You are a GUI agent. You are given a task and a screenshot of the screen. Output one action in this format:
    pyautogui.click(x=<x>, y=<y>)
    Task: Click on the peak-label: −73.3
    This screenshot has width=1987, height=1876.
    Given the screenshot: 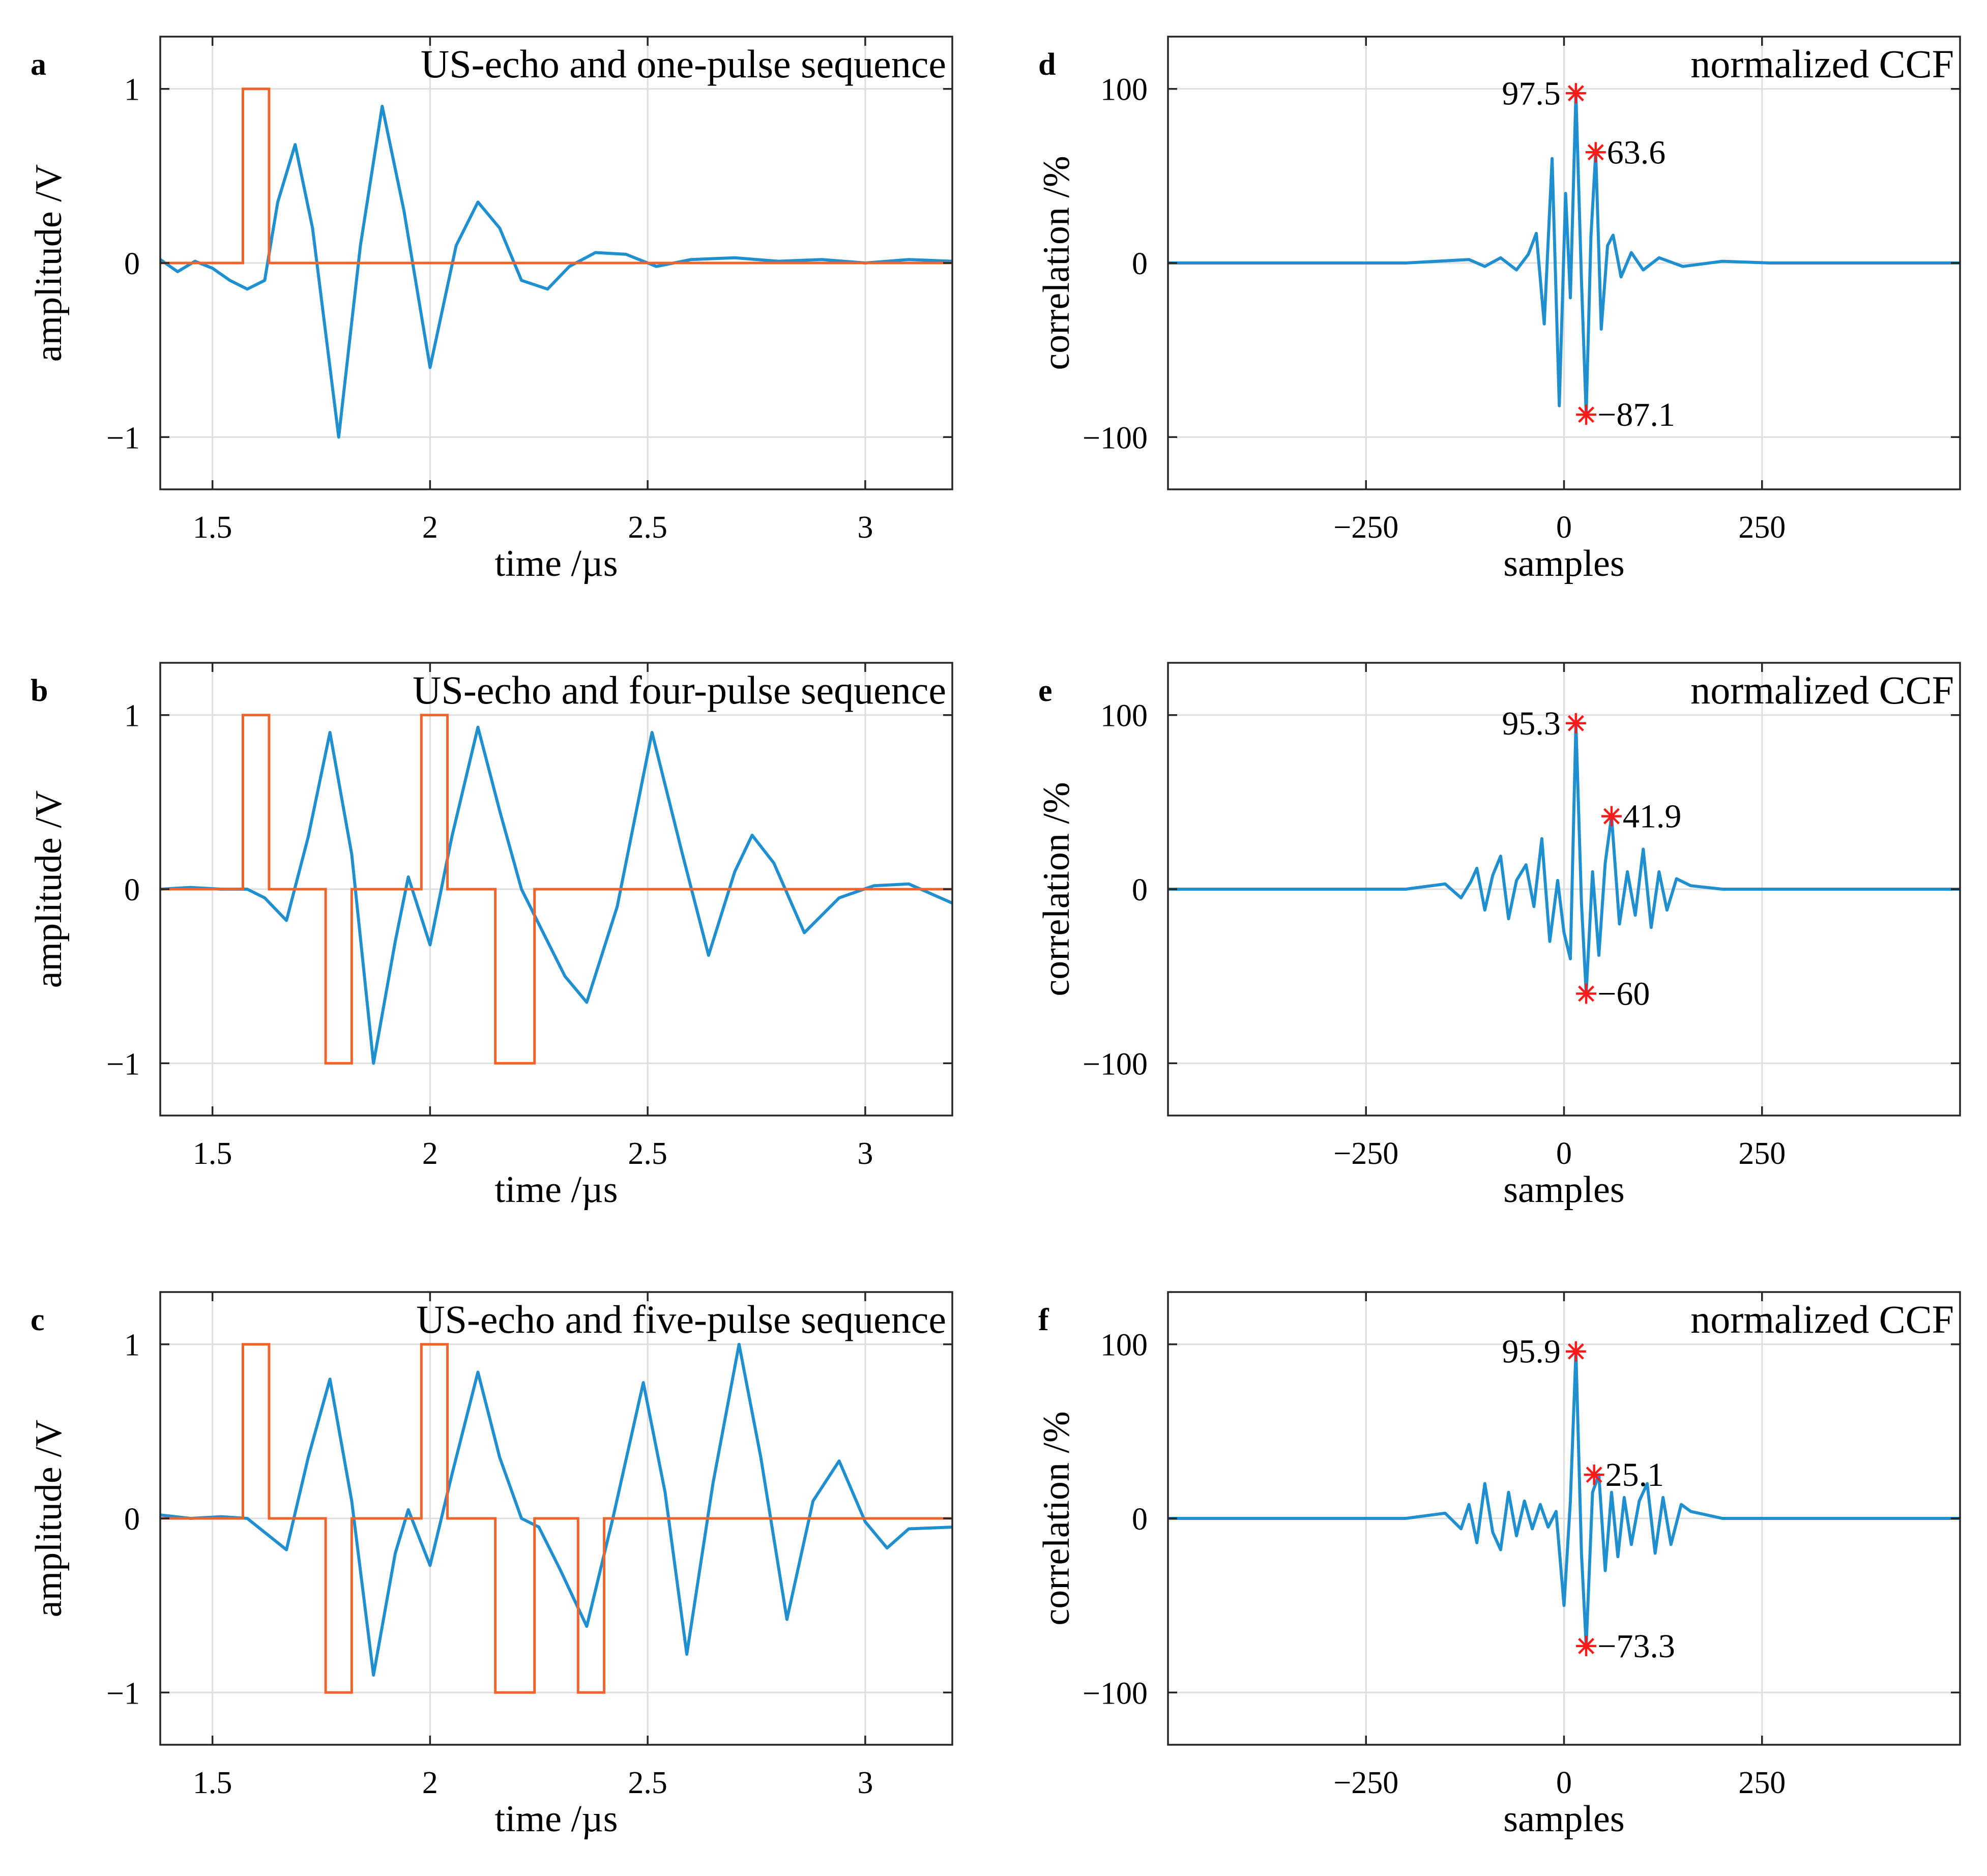 What is the action you would take?
    pyautogui.click(x=1636, y=1646)
    